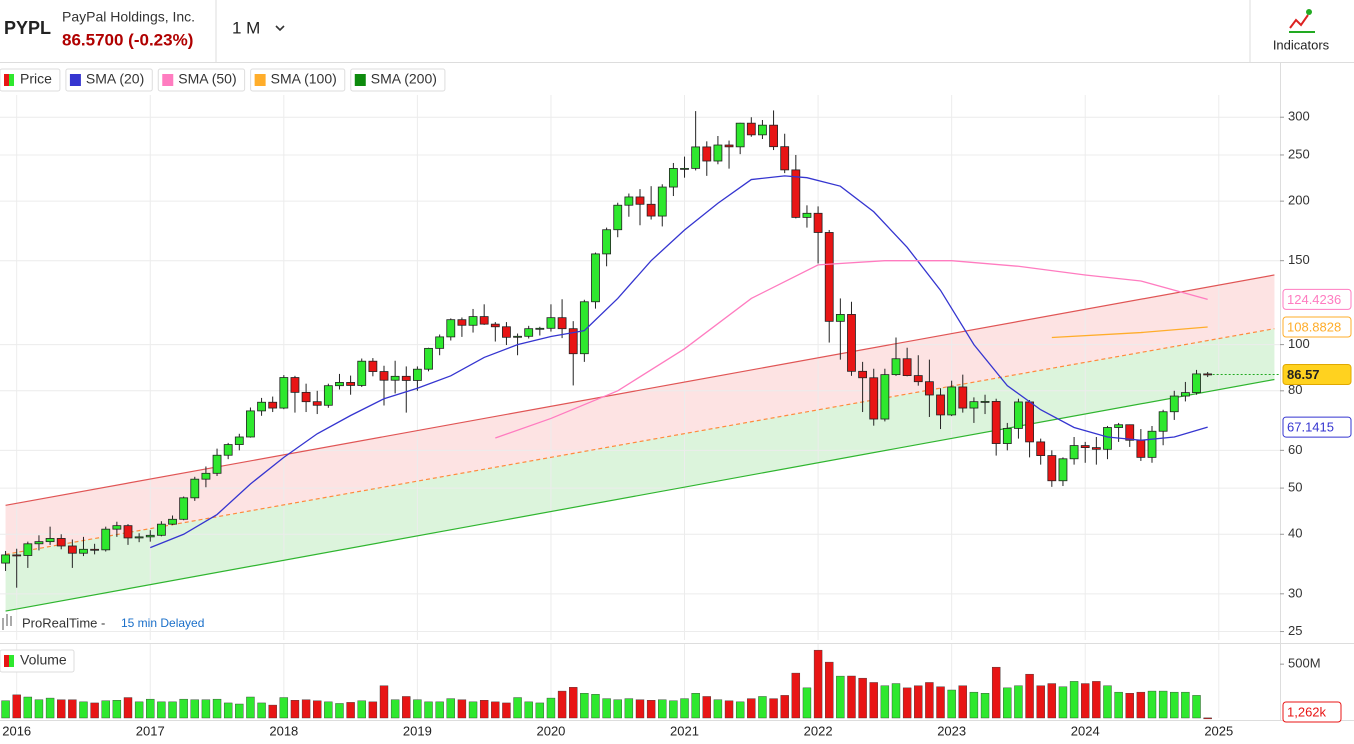  Describe the element at coordinates (280, 28) in the screenshot. I see `chevron` at that location.